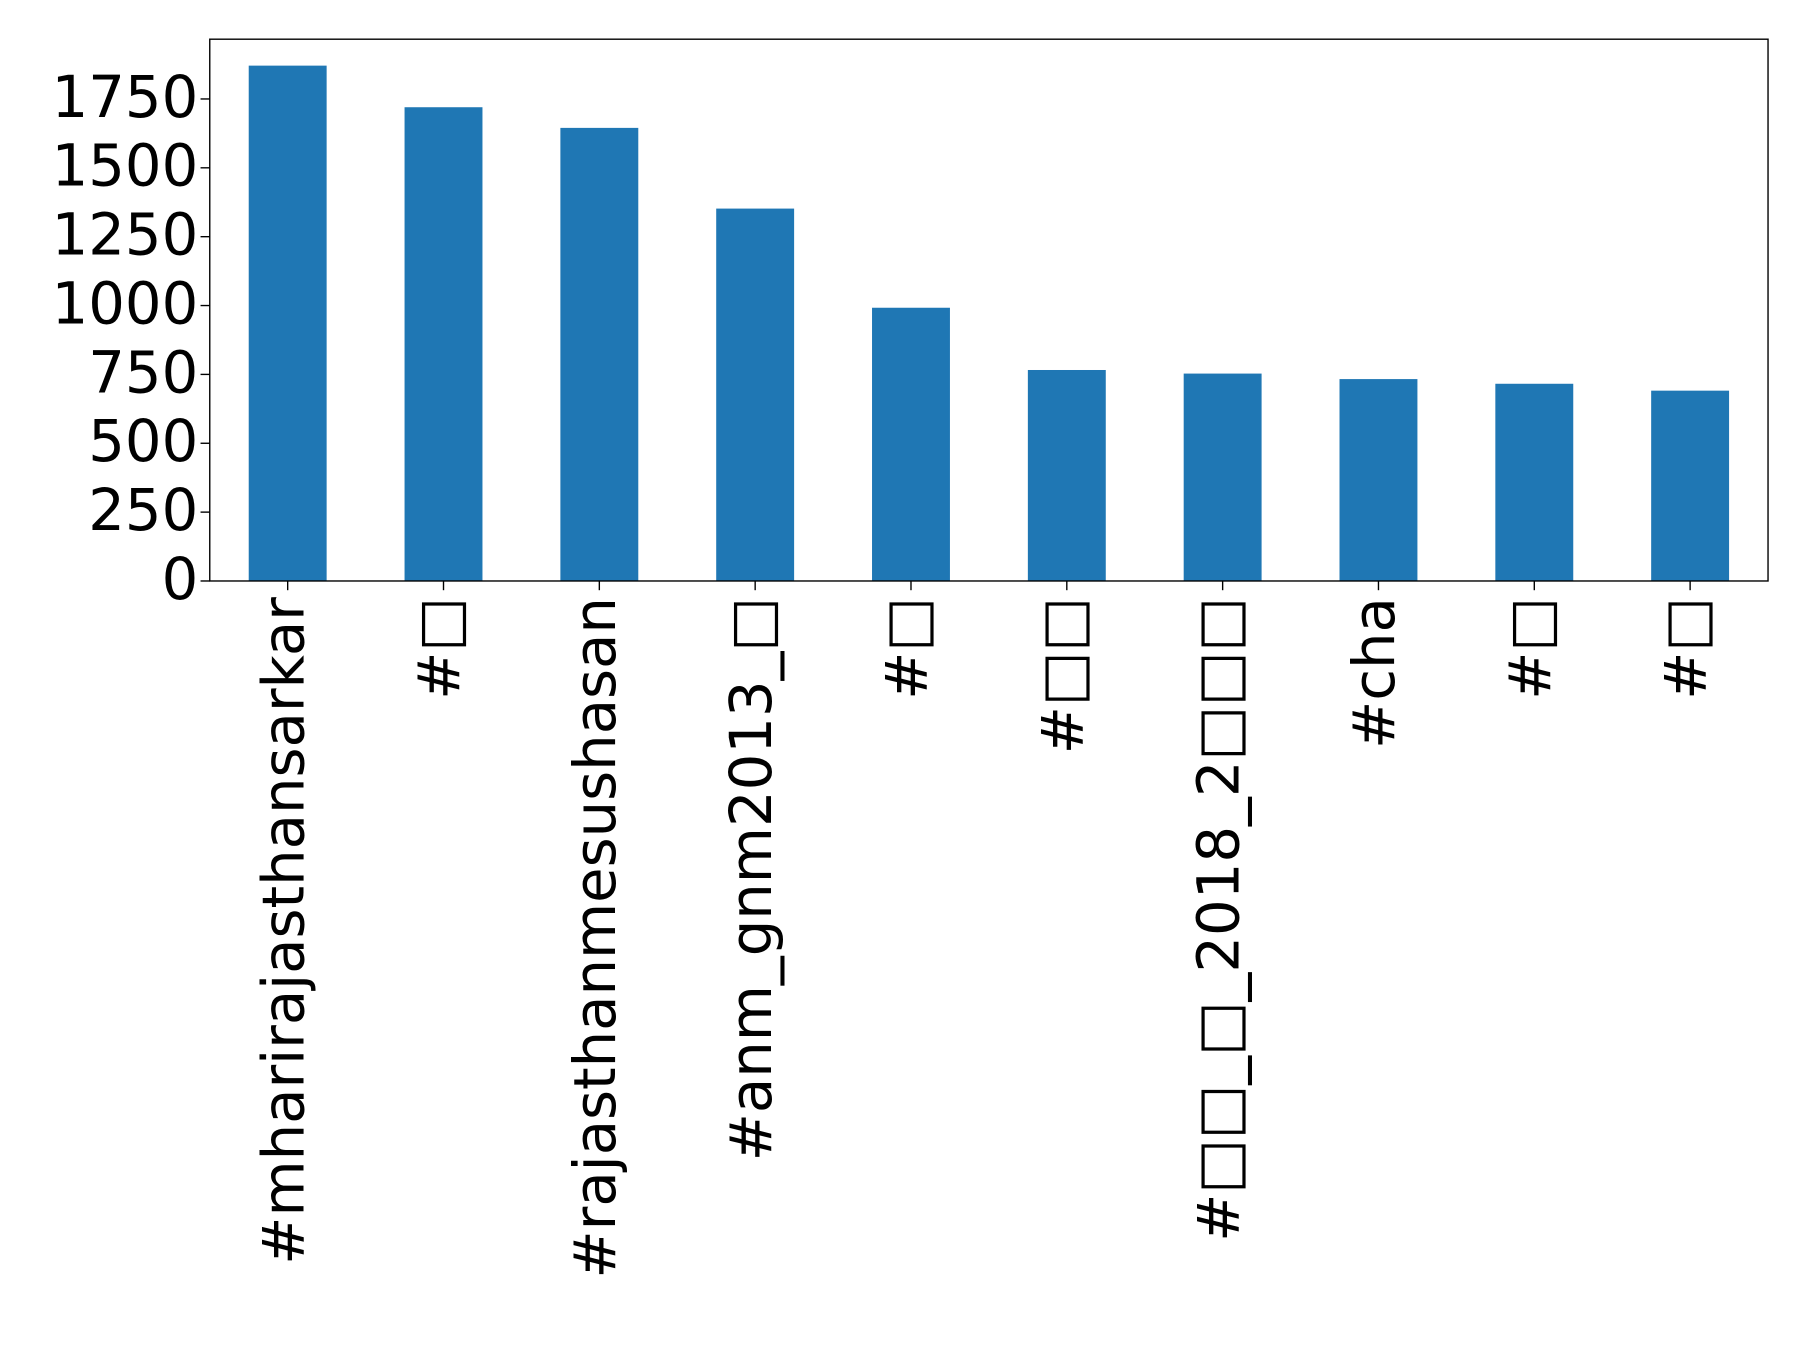 The height and width of the screenshot is (1366, 1798). I want to click on y-tick-label: 500, so click(143, 441).